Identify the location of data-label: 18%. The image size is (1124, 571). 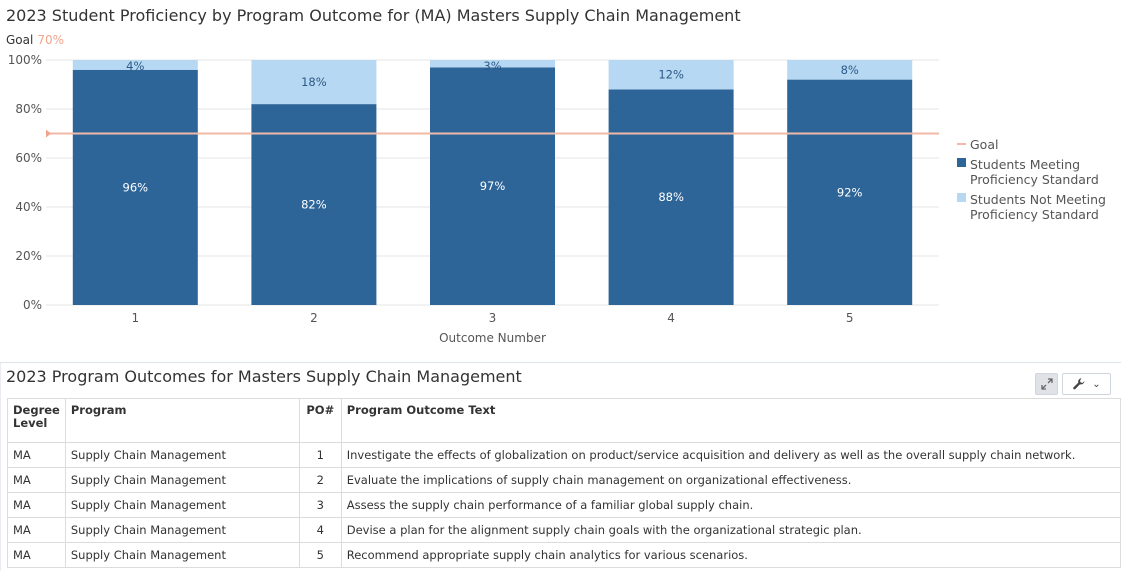
(314, 82).